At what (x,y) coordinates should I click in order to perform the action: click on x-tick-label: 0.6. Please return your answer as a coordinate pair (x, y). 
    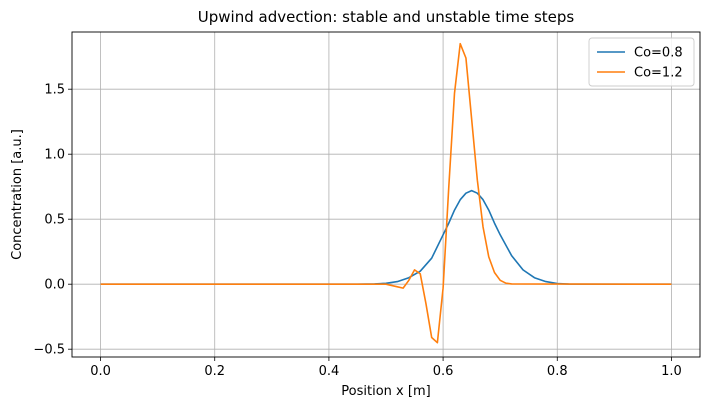
    Looking at the image, I should click on (443, 371).